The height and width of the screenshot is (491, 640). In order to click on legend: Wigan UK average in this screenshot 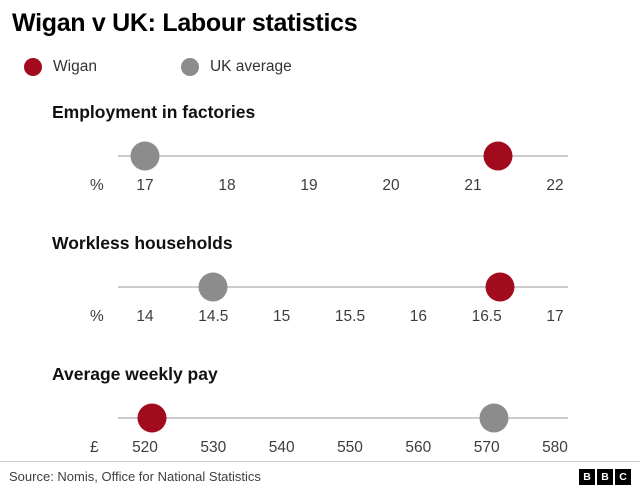, I will do `click(332, 67)`.